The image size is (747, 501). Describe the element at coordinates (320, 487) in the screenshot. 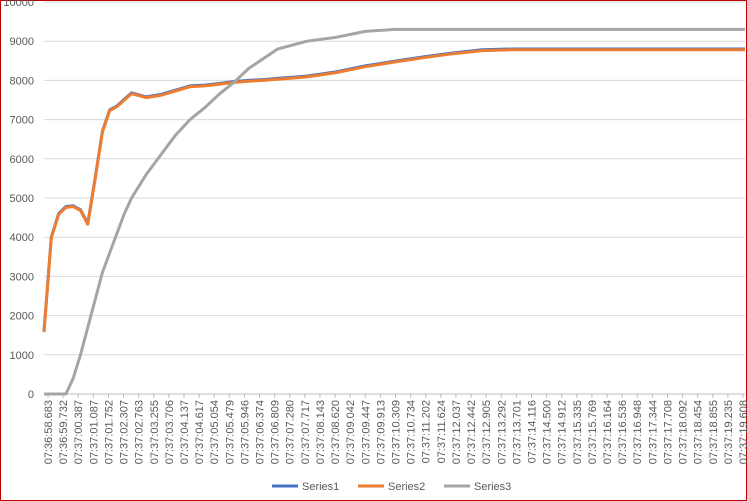

I see `legend-label: Series1` at that location.